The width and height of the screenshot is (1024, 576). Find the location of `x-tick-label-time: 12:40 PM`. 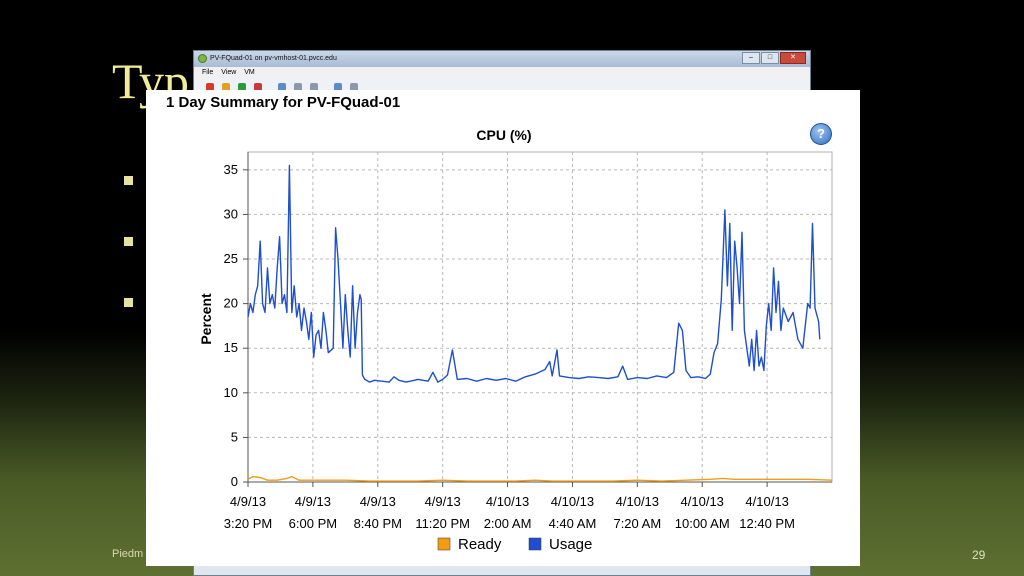

x-tick-label-time: 12:40 PM is located at coordinates (767, 523).